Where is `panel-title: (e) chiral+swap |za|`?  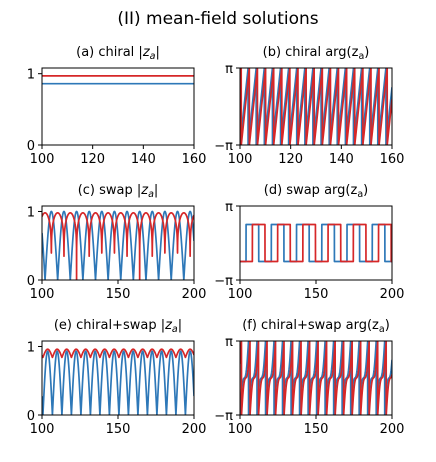
panel-title: (e) chiral+swap |za| is located at coordinates (118, 326).